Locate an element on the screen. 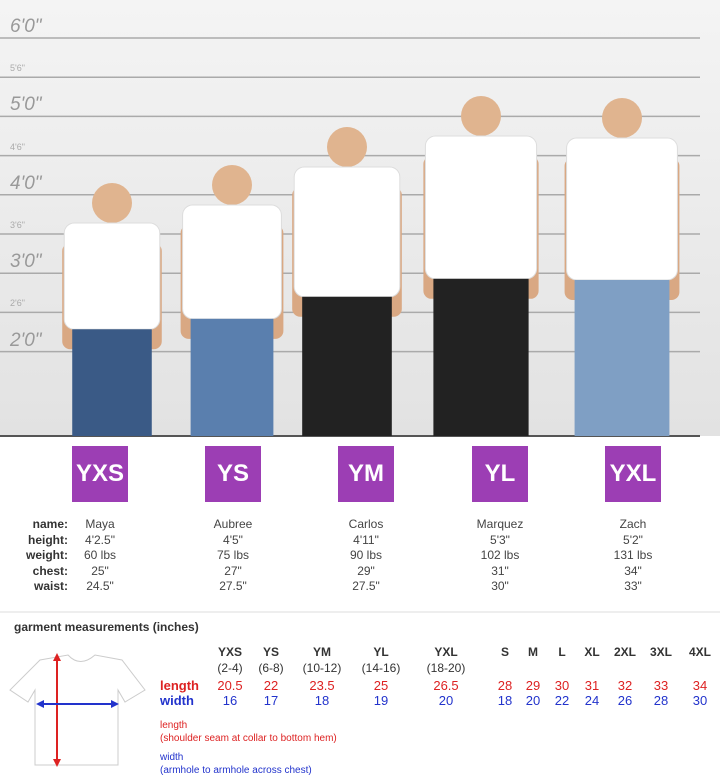  height-mark-label: 5'0" is located at coordinates (26, 105).